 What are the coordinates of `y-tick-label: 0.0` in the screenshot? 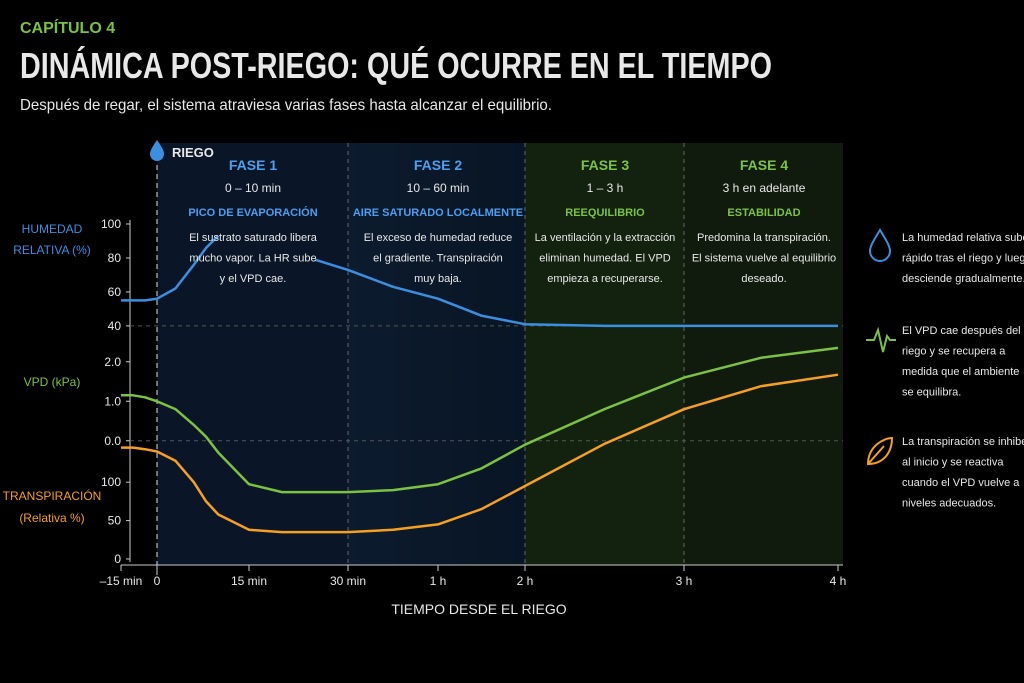 It's located at (112, 441).